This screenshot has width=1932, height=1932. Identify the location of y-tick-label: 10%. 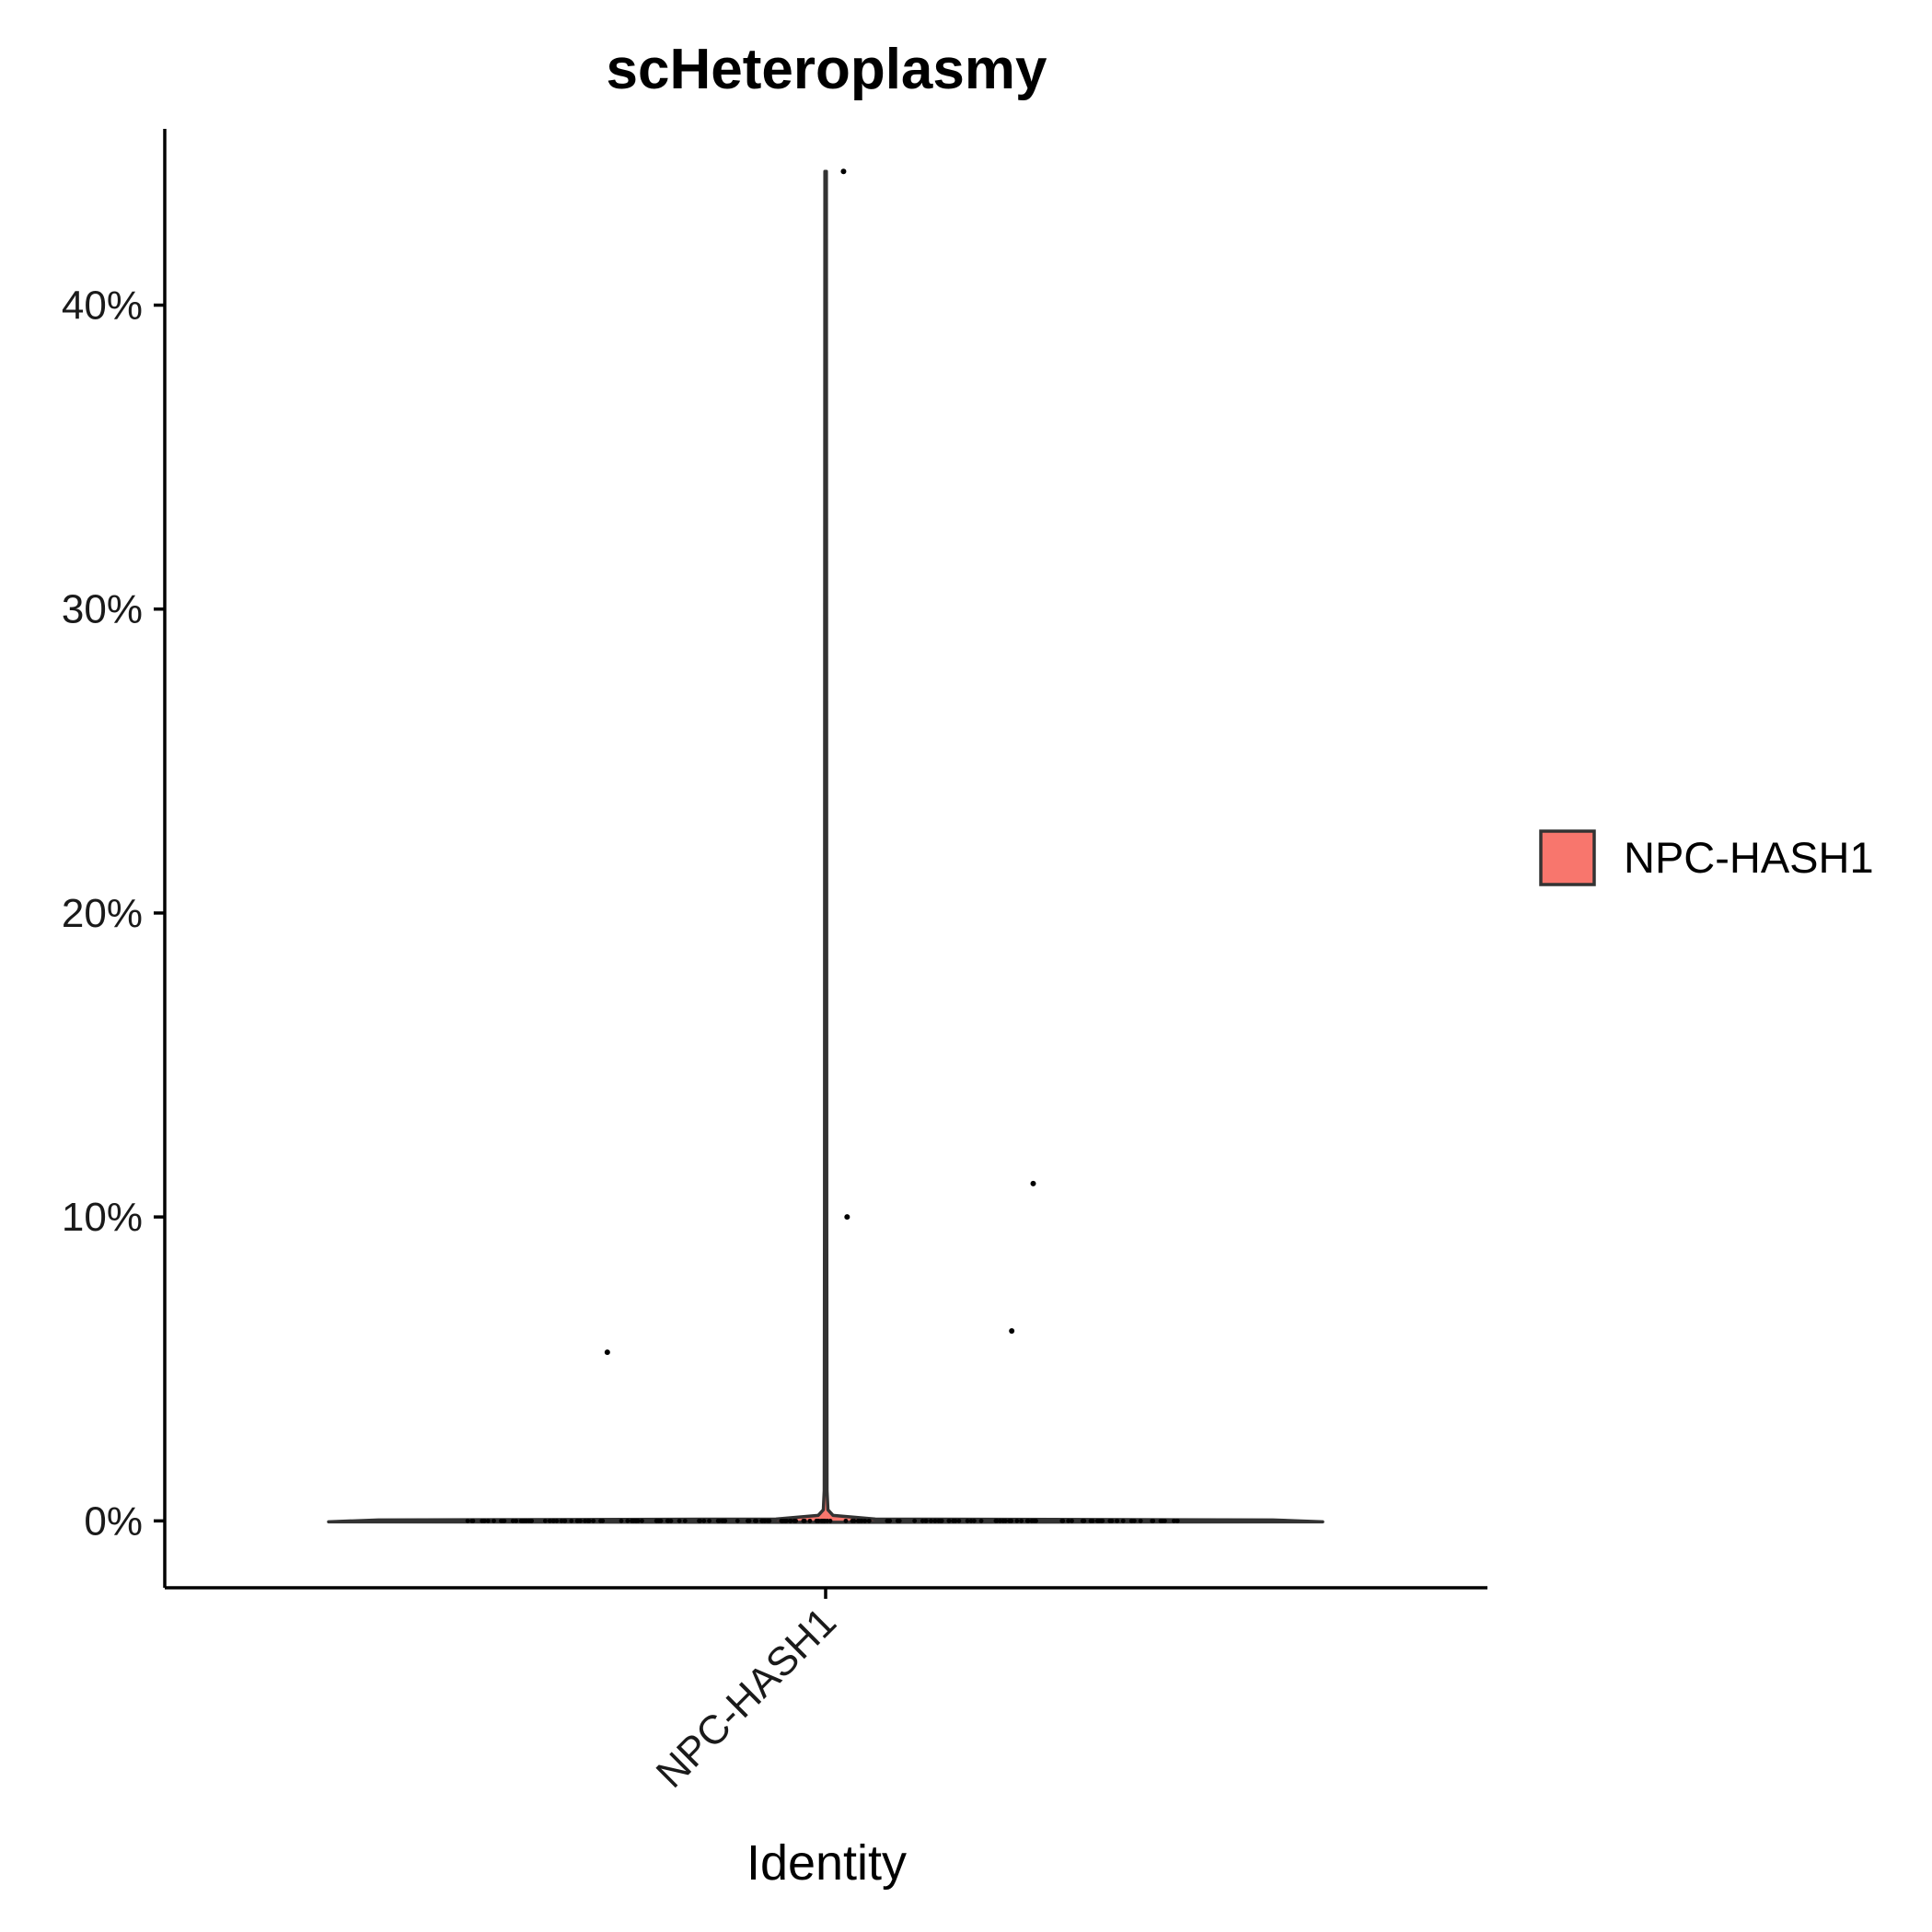
(103, 1218).